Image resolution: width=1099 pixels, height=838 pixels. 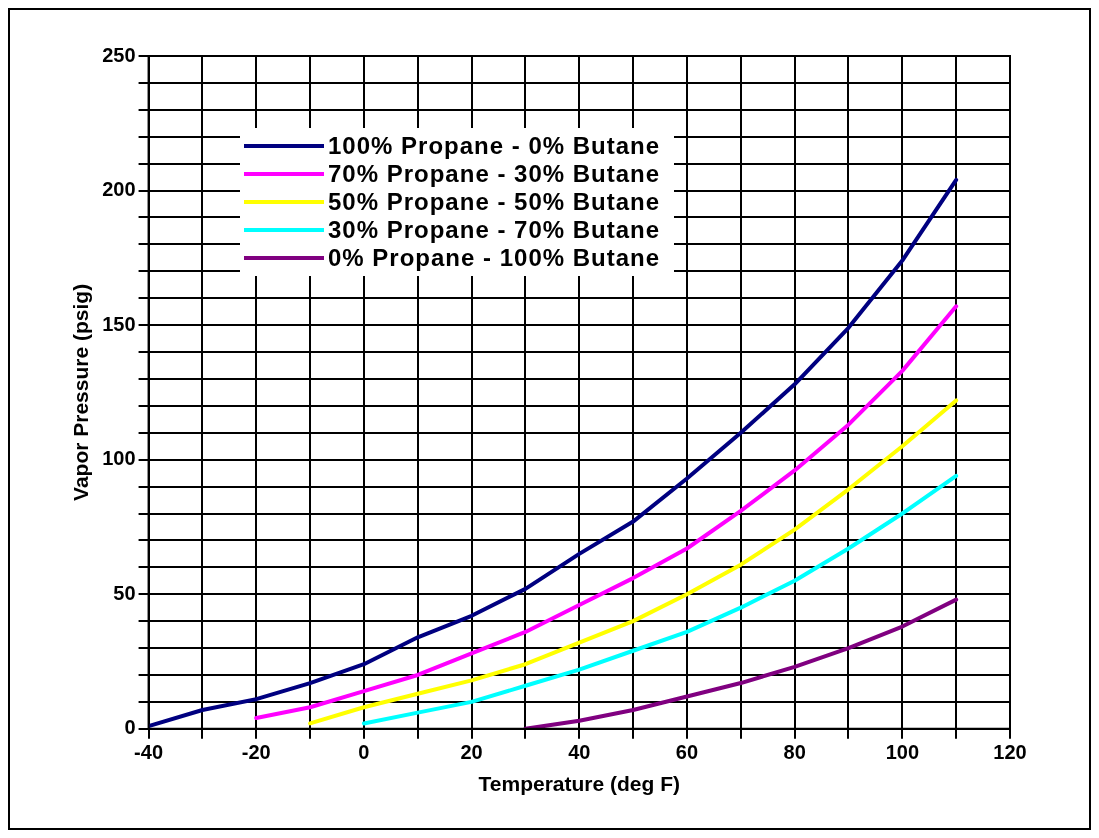 I want to click on x-tick-label: 80, so click(x=794, y=752).